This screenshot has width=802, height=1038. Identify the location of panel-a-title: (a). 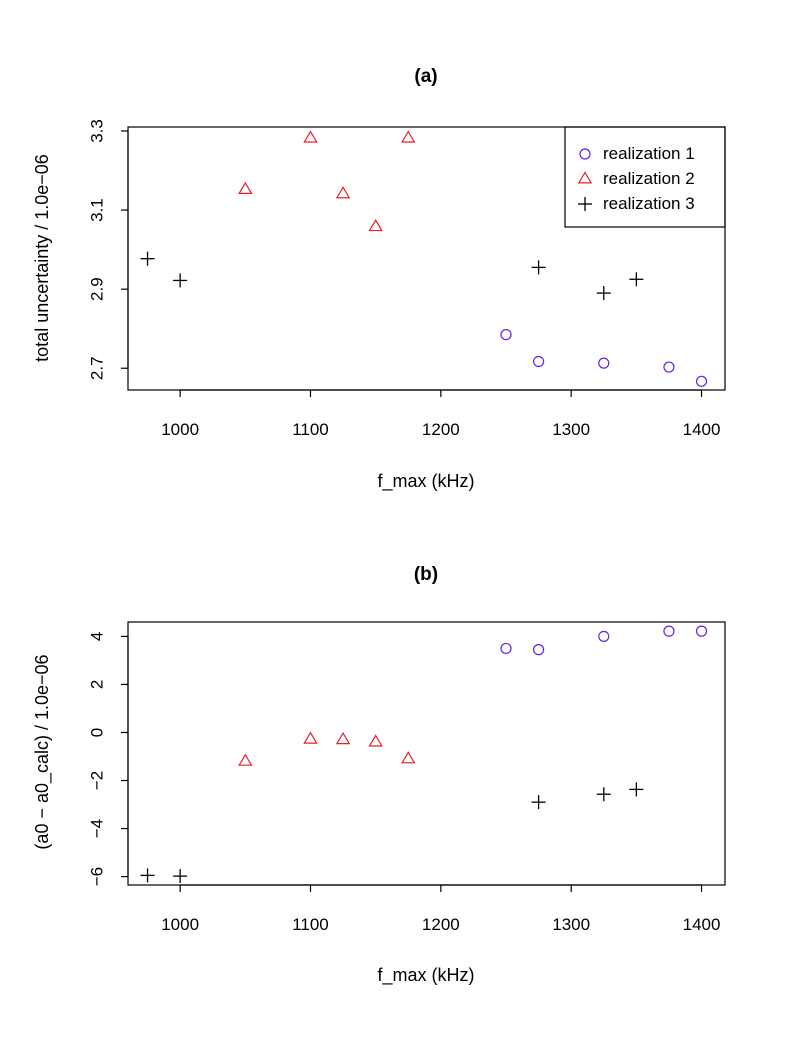
(425, 76).